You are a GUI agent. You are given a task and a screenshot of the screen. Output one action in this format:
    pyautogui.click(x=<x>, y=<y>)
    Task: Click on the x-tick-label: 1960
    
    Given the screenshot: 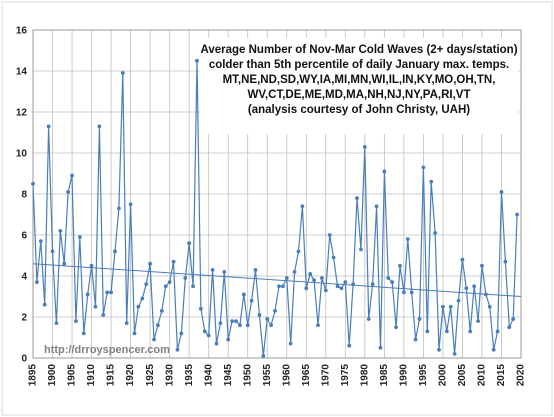 What is the action you would take?
    pyautogui.click(x=286, y=375)
    